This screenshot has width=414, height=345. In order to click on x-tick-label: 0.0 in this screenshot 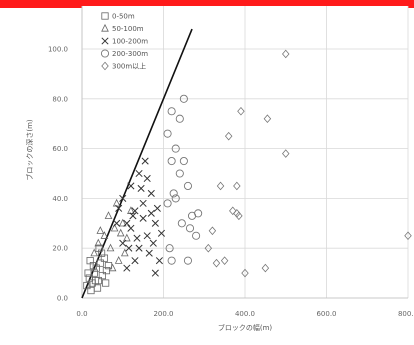, I will do `click(81, 314)`.